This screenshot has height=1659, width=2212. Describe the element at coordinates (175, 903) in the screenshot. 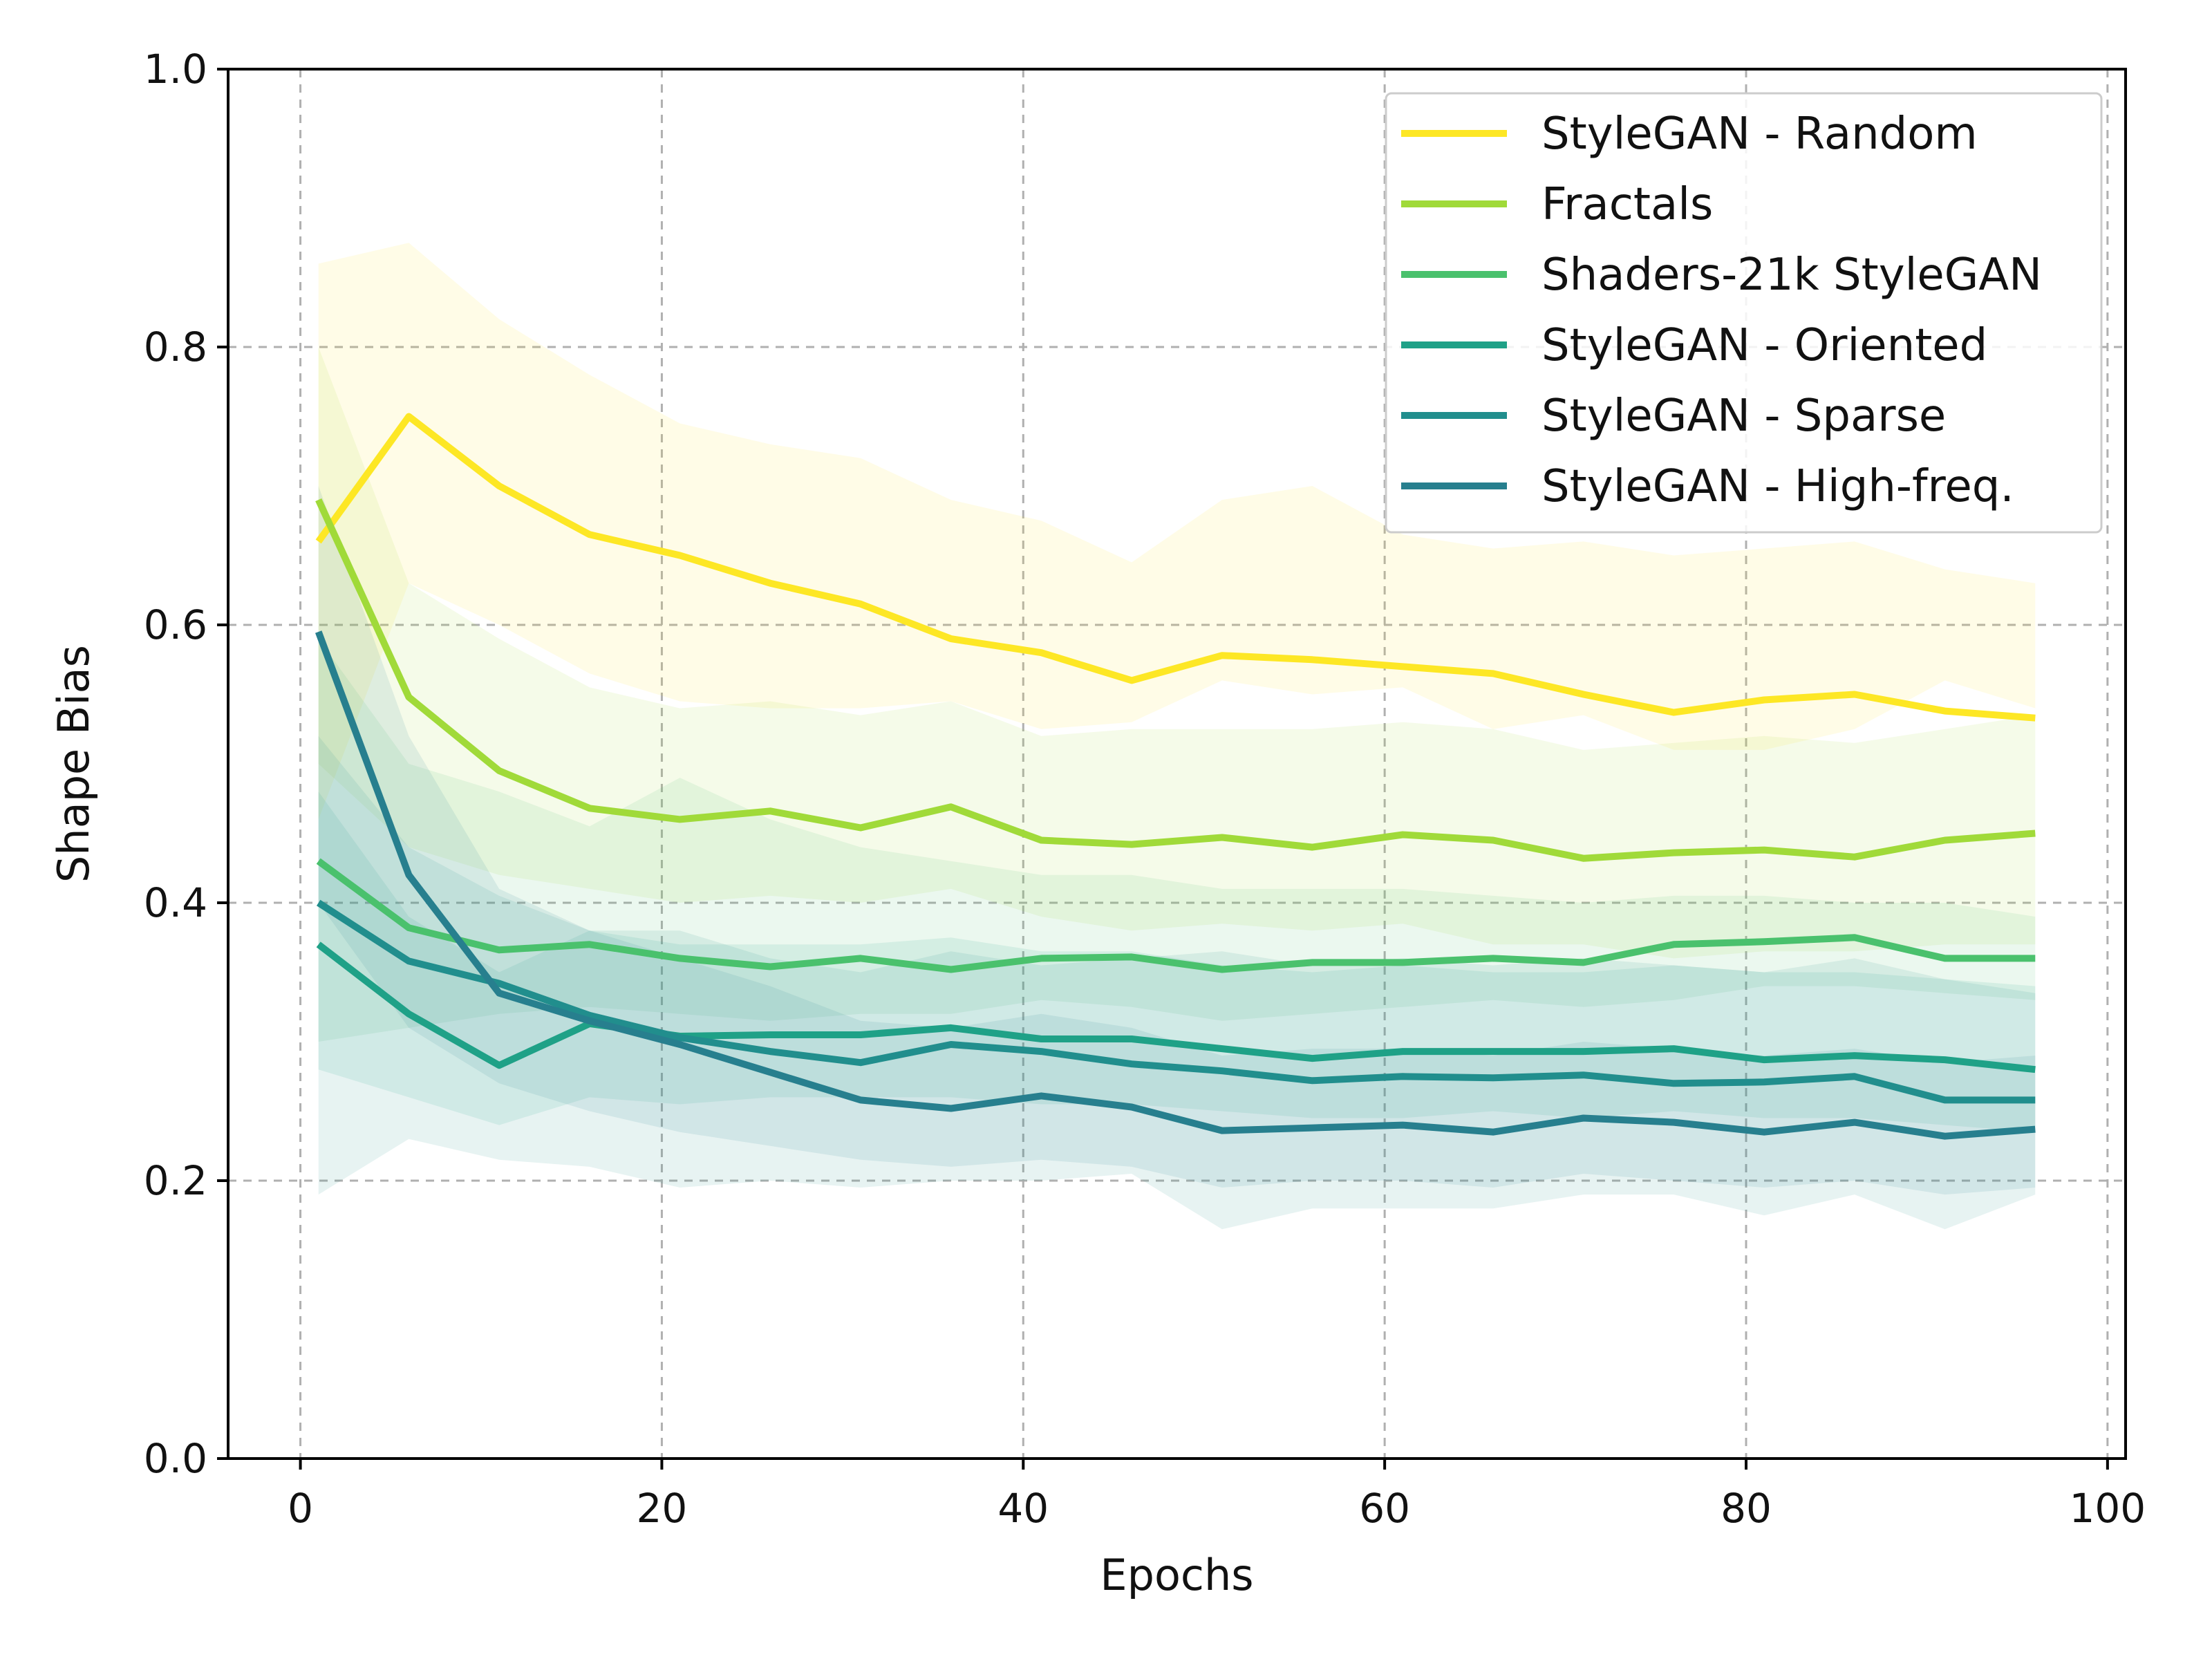

I see `y-tick-label: 0.4` at that location.